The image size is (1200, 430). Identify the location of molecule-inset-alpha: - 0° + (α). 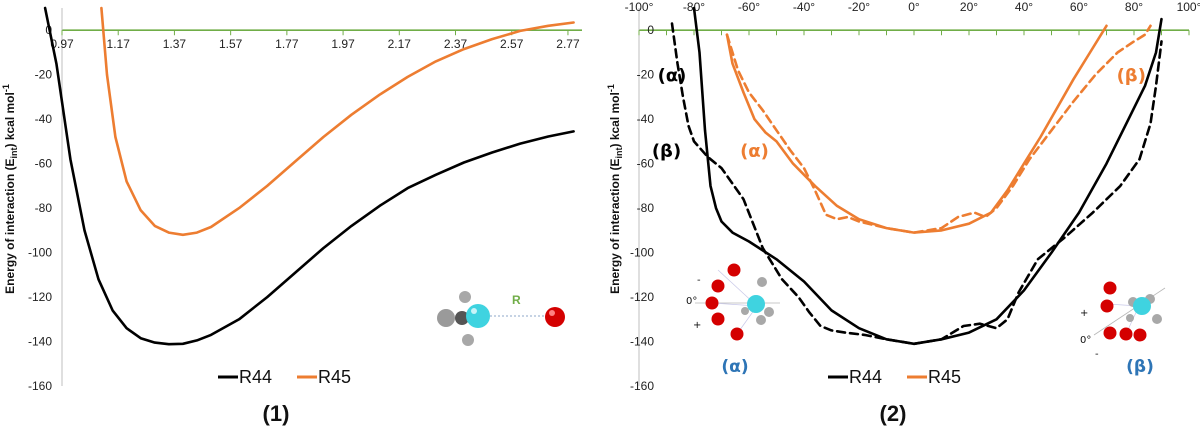
(733, 320).